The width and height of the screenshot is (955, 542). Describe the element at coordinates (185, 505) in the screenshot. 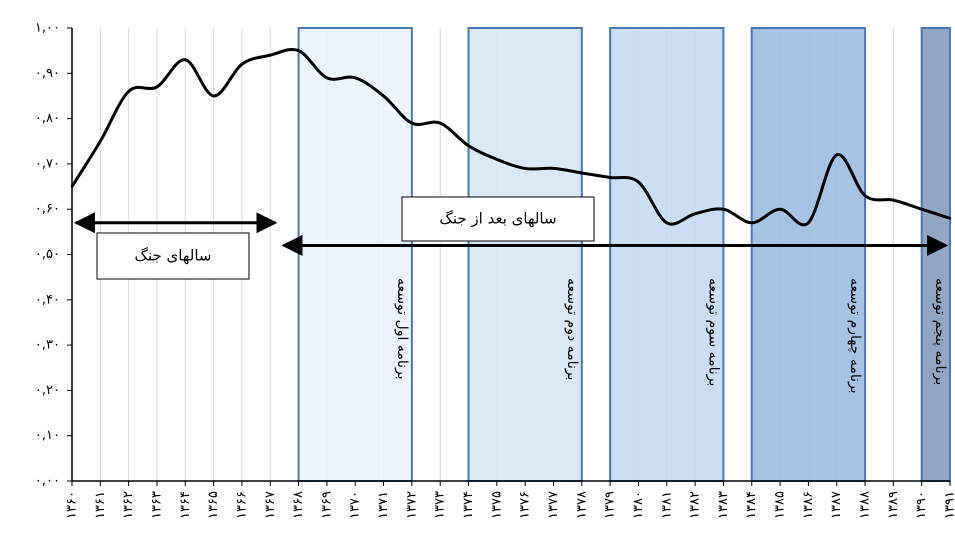

I see `x-tick-label: ۱۳۶۴` at that location.